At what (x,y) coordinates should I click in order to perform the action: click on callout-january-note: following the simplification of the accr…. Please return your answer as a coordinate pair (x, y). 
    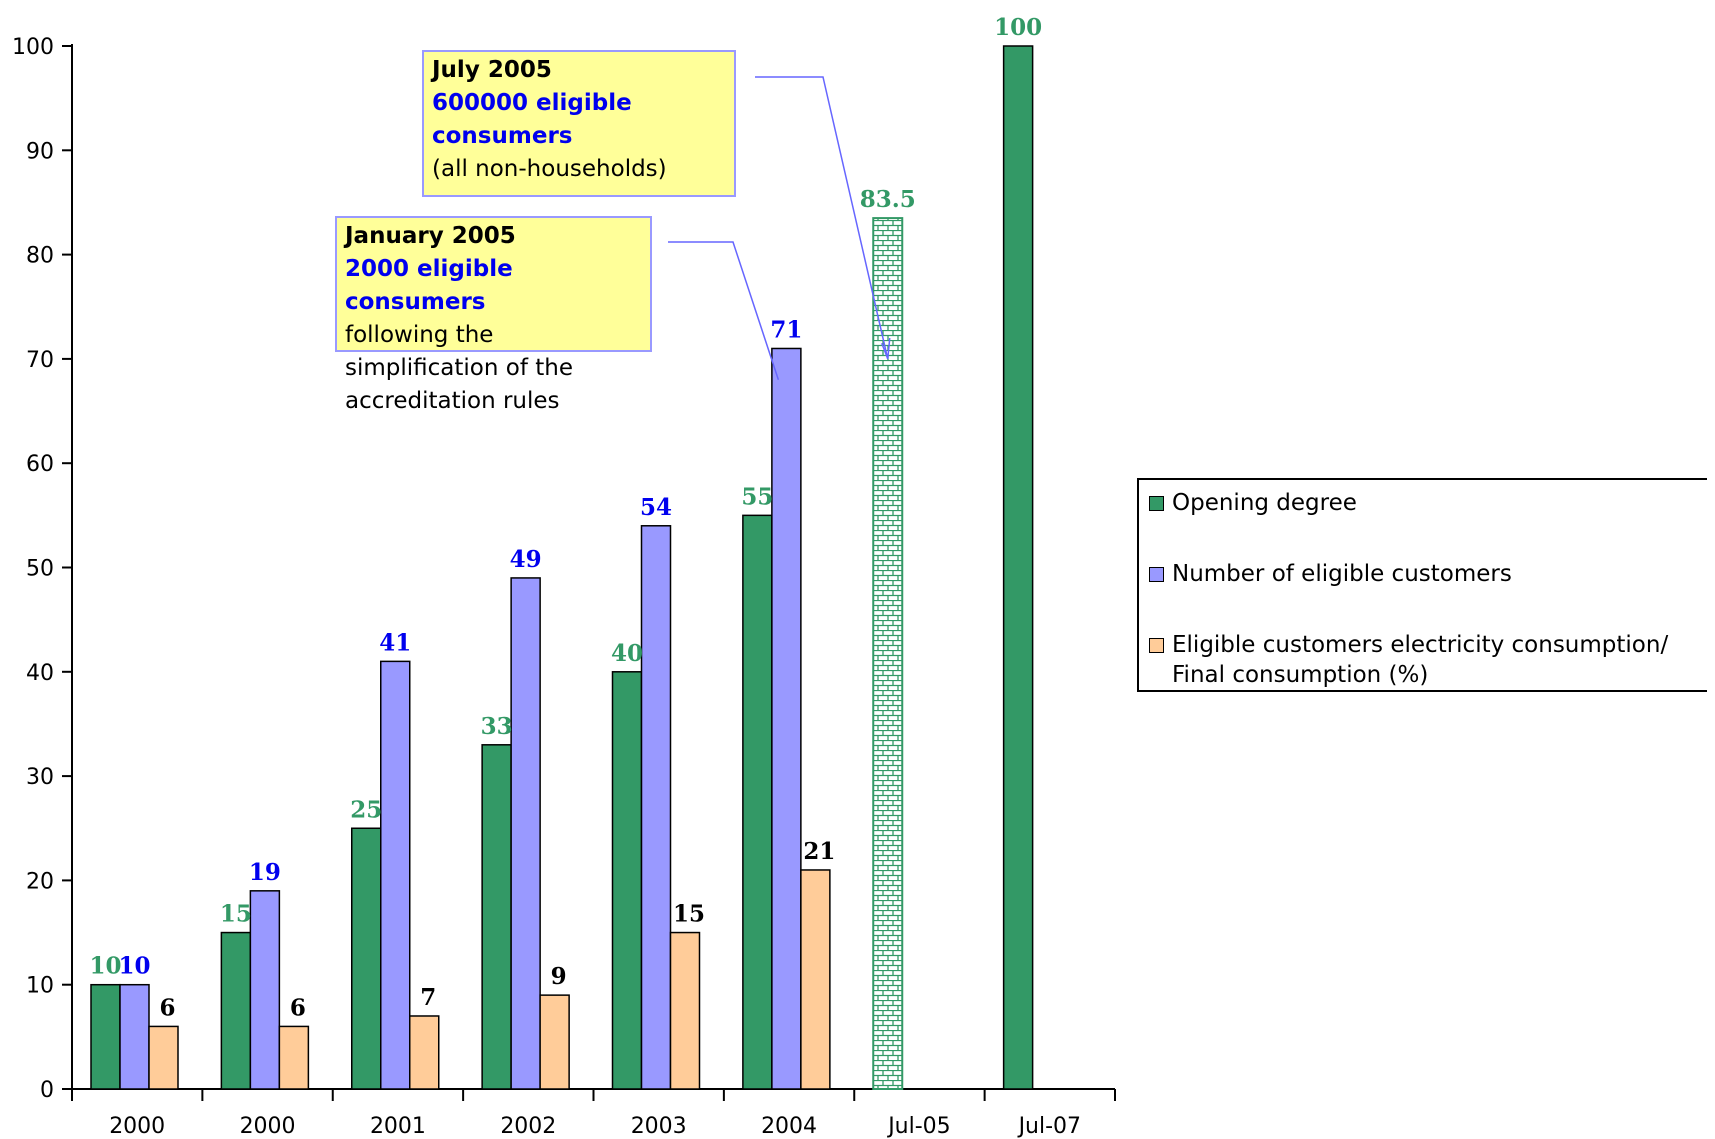
    Looking at the image, I should click on (459, 368).